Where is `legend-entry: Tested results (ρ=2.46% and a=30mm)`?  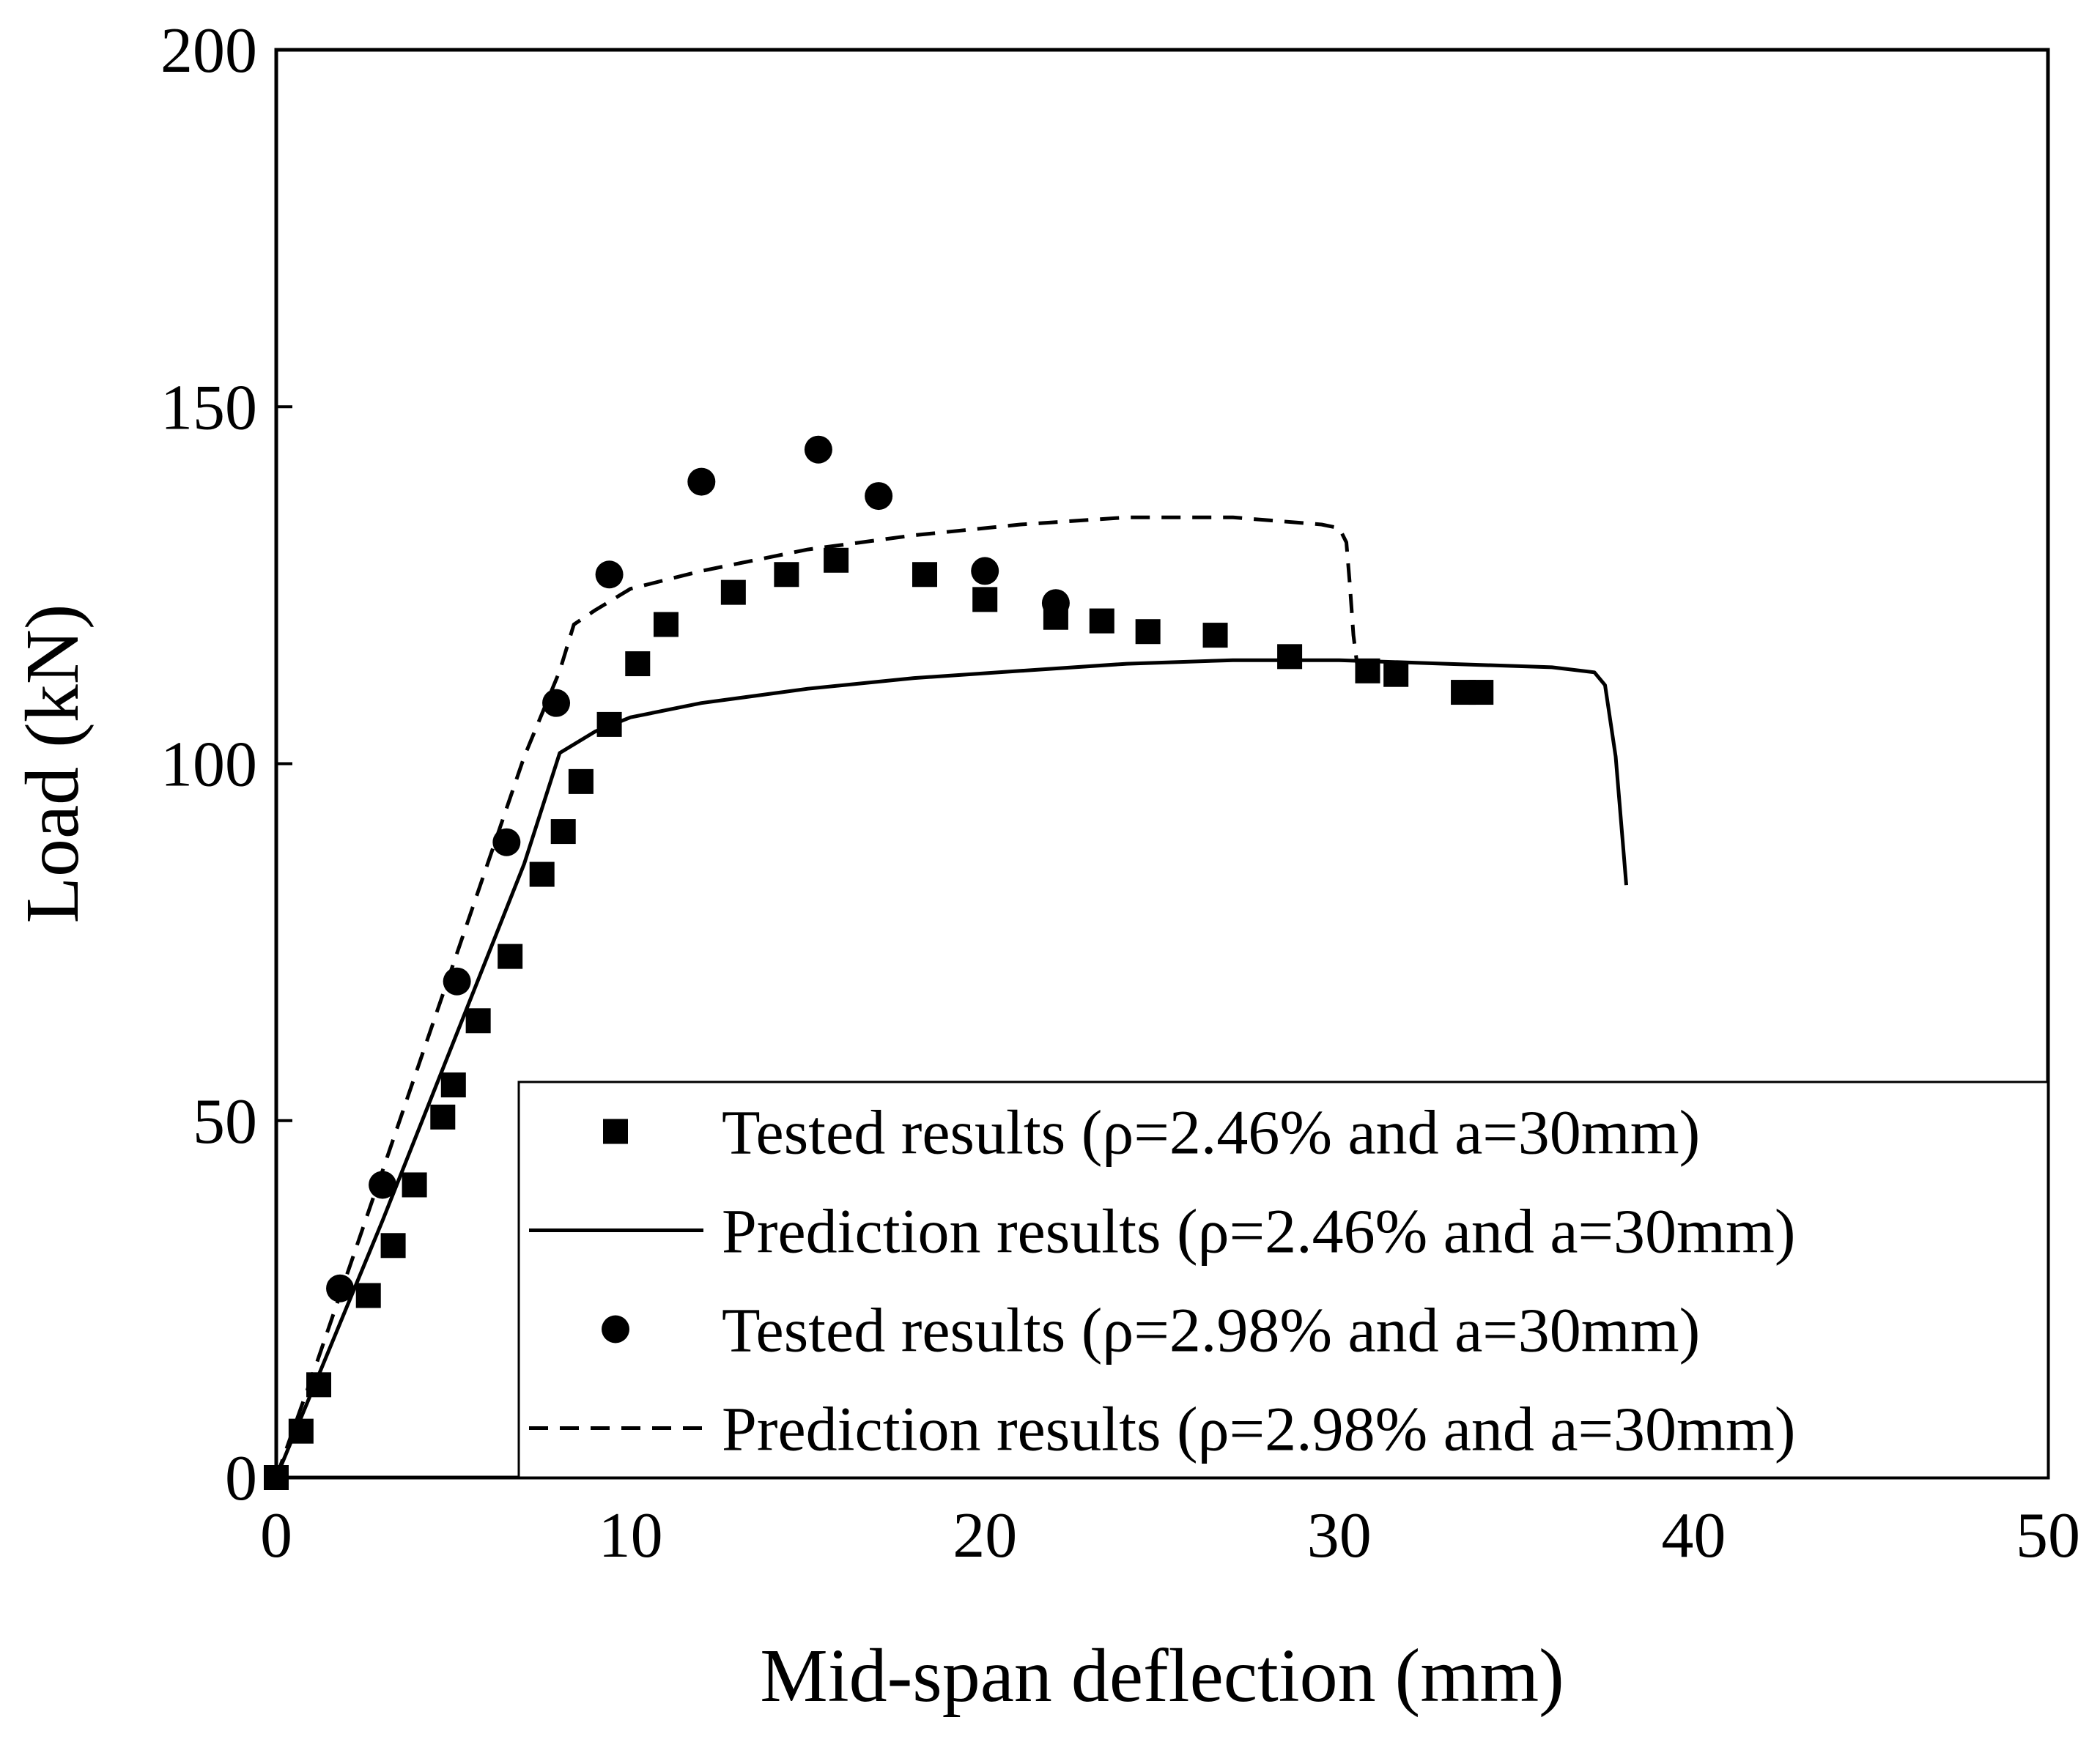
legend-entry: Tested results (ρ=2.46% and a=30mm) is located at coordinates (1151, 1132).